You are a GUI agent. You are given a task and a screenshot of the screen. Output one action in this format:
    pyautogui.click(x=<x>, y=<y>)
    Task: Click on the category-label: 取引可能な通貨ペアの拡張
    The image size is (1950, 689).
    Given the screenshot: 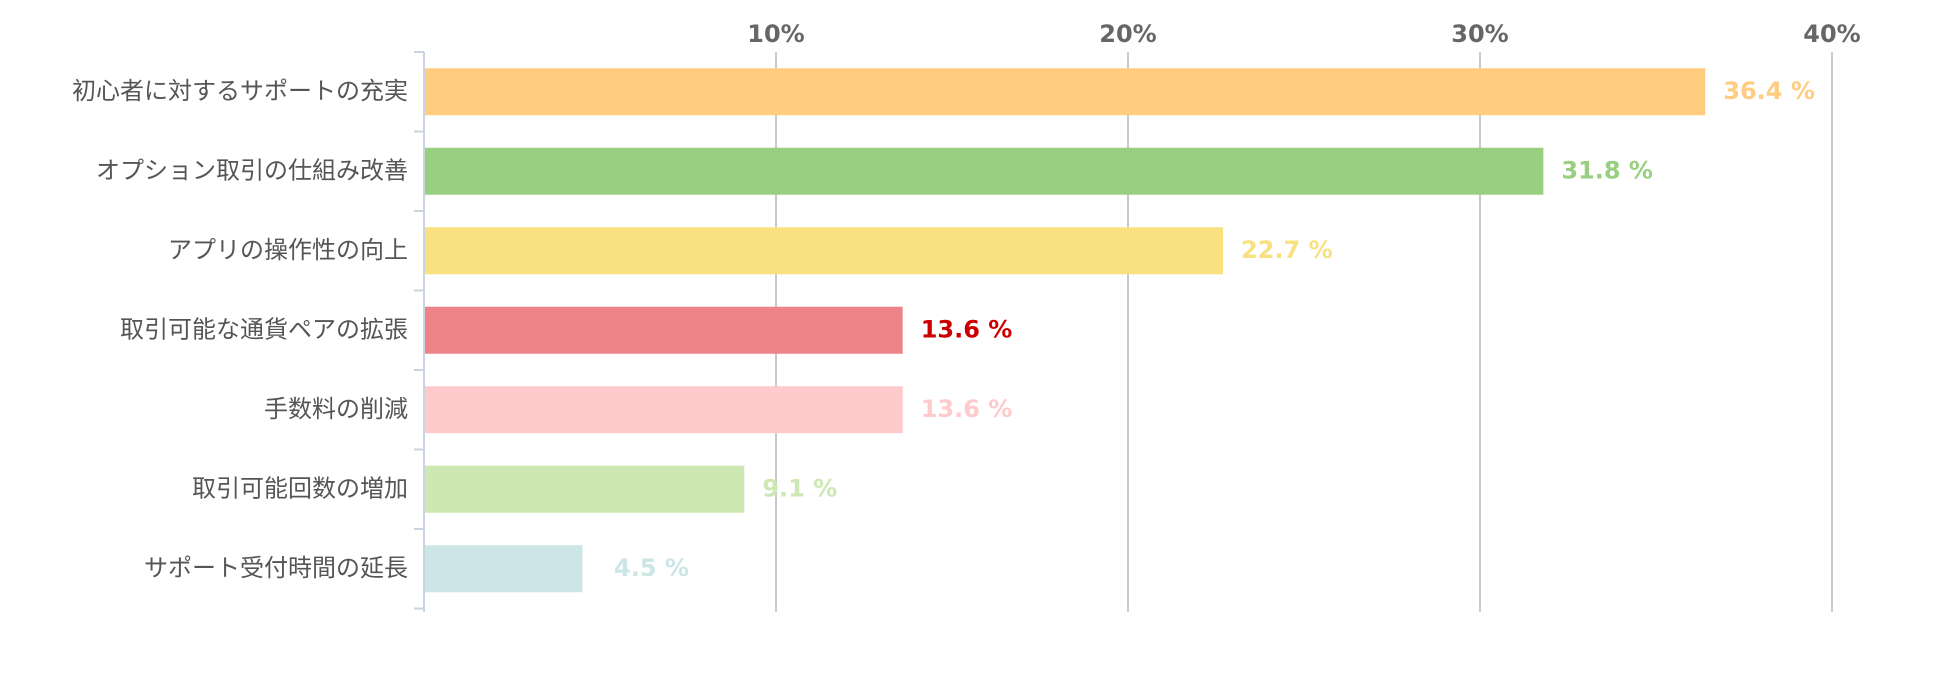 What is the action you would take?
    pyautogui.click(x=264, y=329)
    